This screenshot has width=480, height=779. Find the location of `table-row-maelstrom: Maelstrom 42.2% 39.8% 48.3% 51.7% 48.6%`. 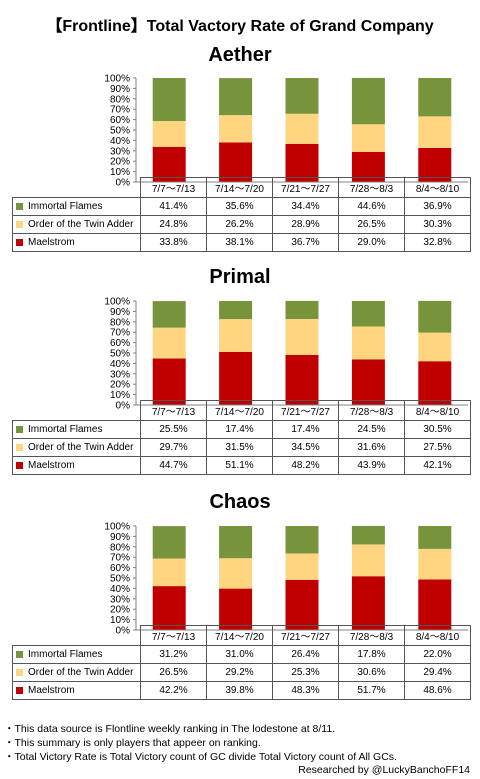

table-row-maelstrom: Maelstrom 42.2% 39.8% 48.3% 51.7% 48.6% is located at coordinates (241, 690).